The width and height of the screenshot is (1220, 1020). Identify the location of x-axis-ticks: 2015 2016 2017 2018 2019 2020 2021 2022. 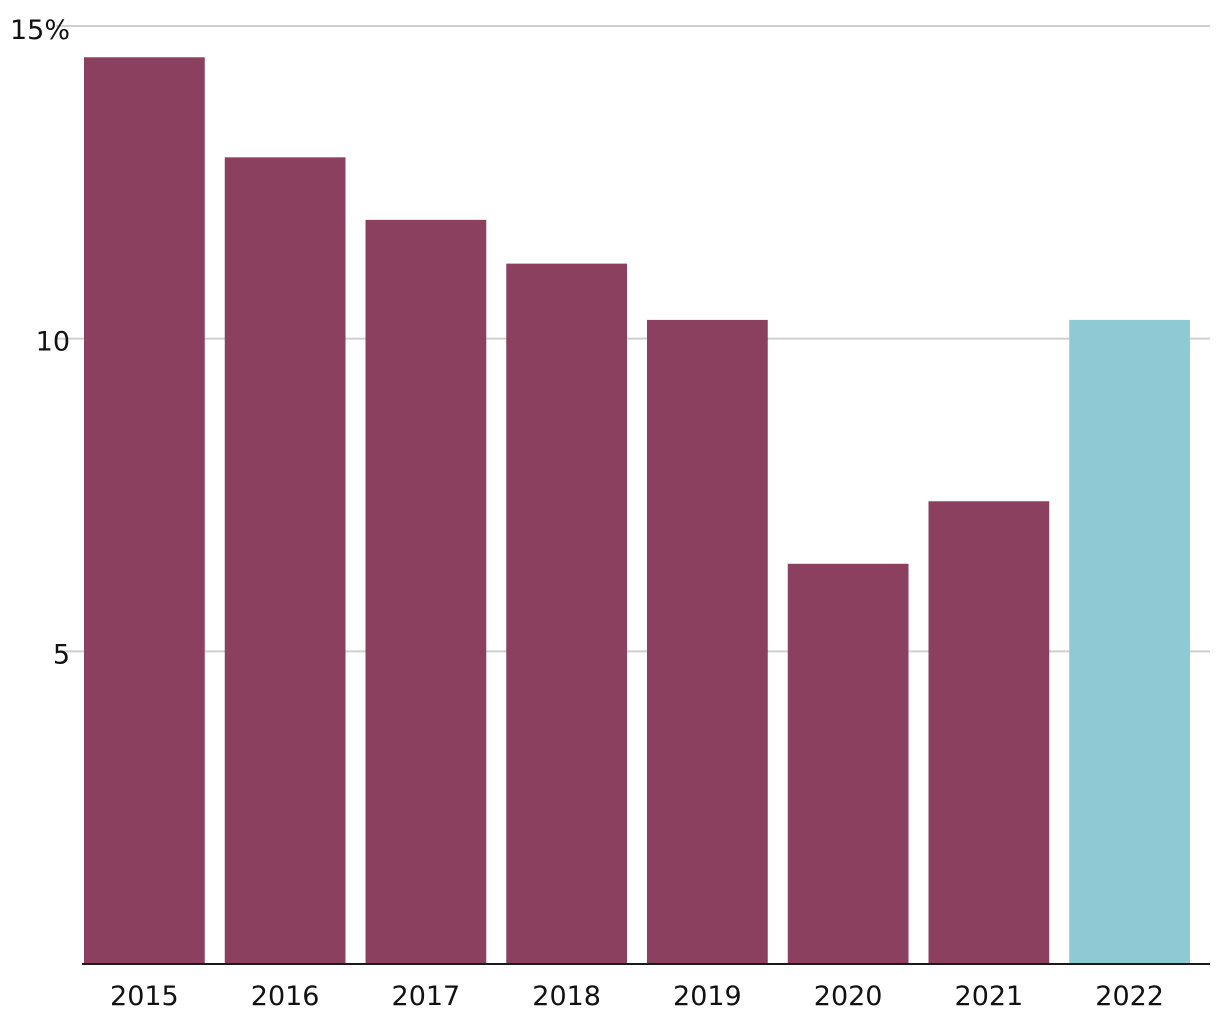
(637, 996).